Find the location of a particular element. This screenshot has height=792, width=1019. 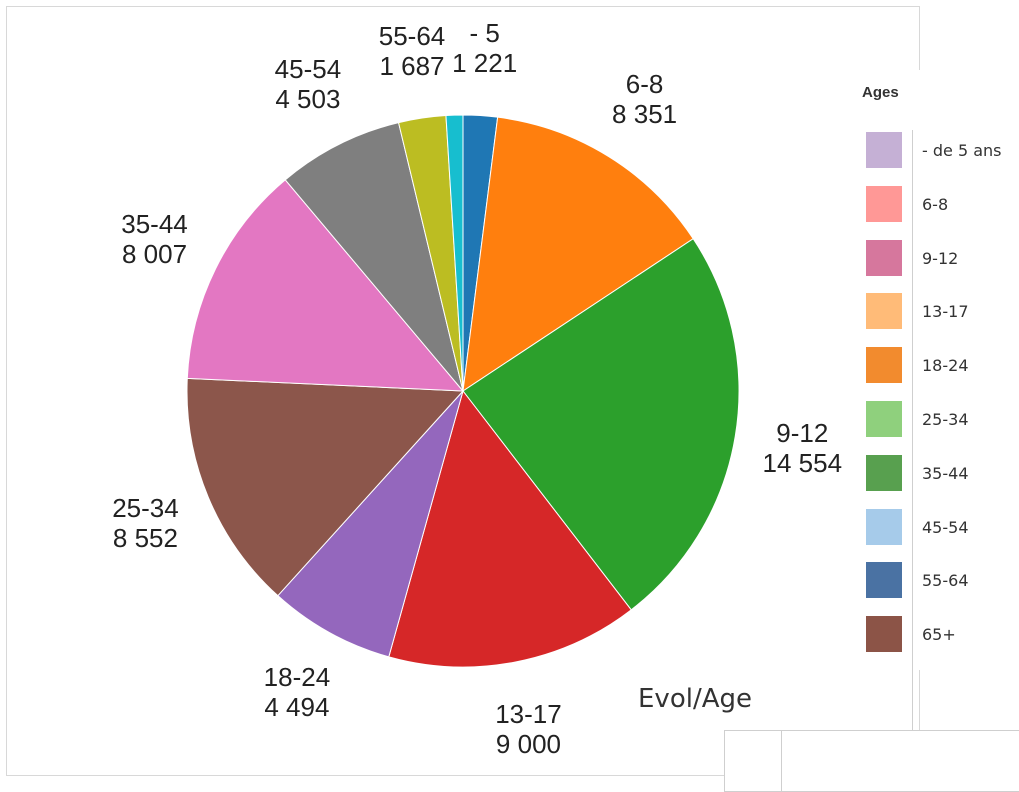

legend-item: 35-44 is located at coordinates (942, 472).